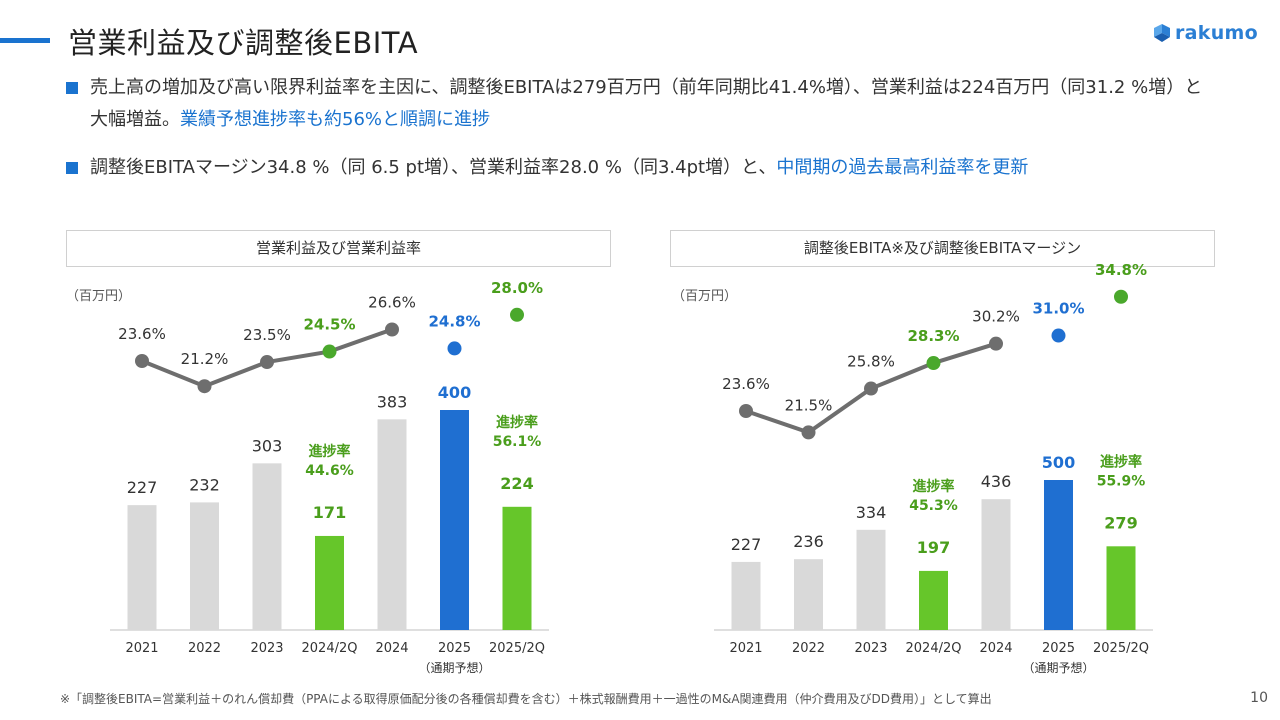  I want to click on bar-value-label: 224, so click(516, 483).